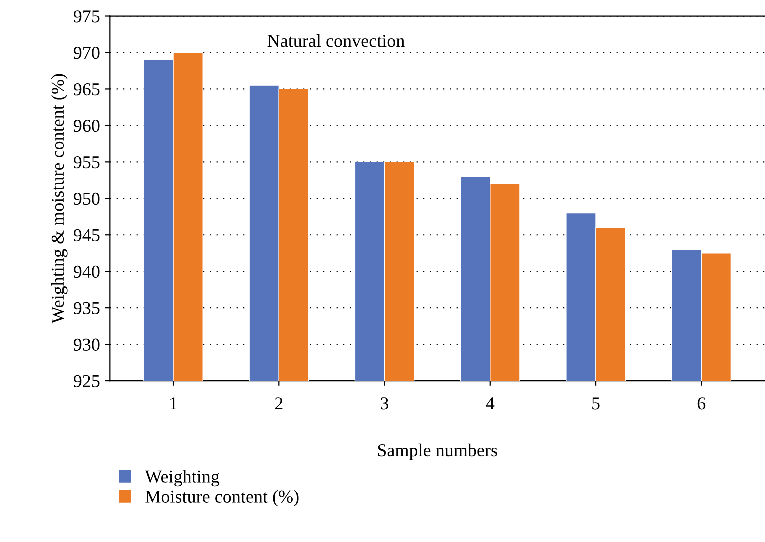 The width and height of the screenshot is (765, 542). Describe the element at coordinates (279, 404) in the screenshot. I see `x-tick-label: 2` at that location.